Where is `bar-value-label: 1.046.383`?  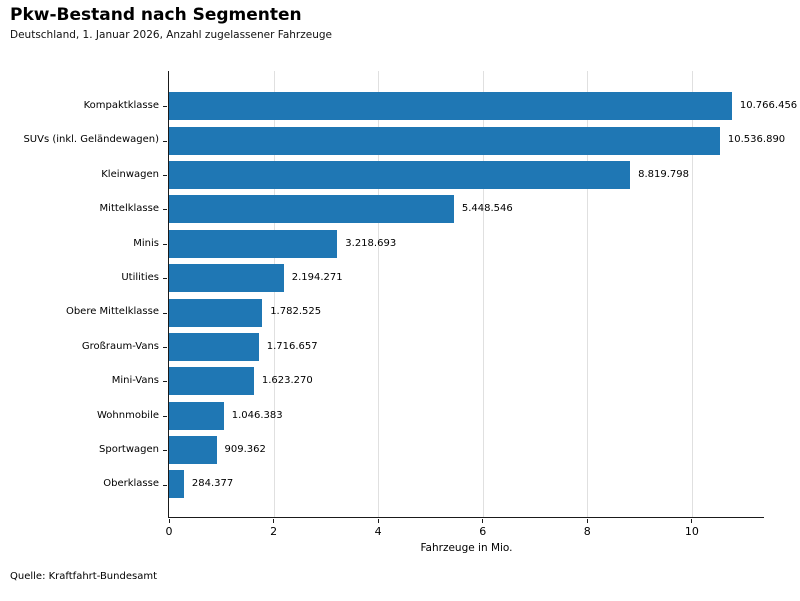
bar-value-label: 1.046.383 is located at coordinates (257, 415).